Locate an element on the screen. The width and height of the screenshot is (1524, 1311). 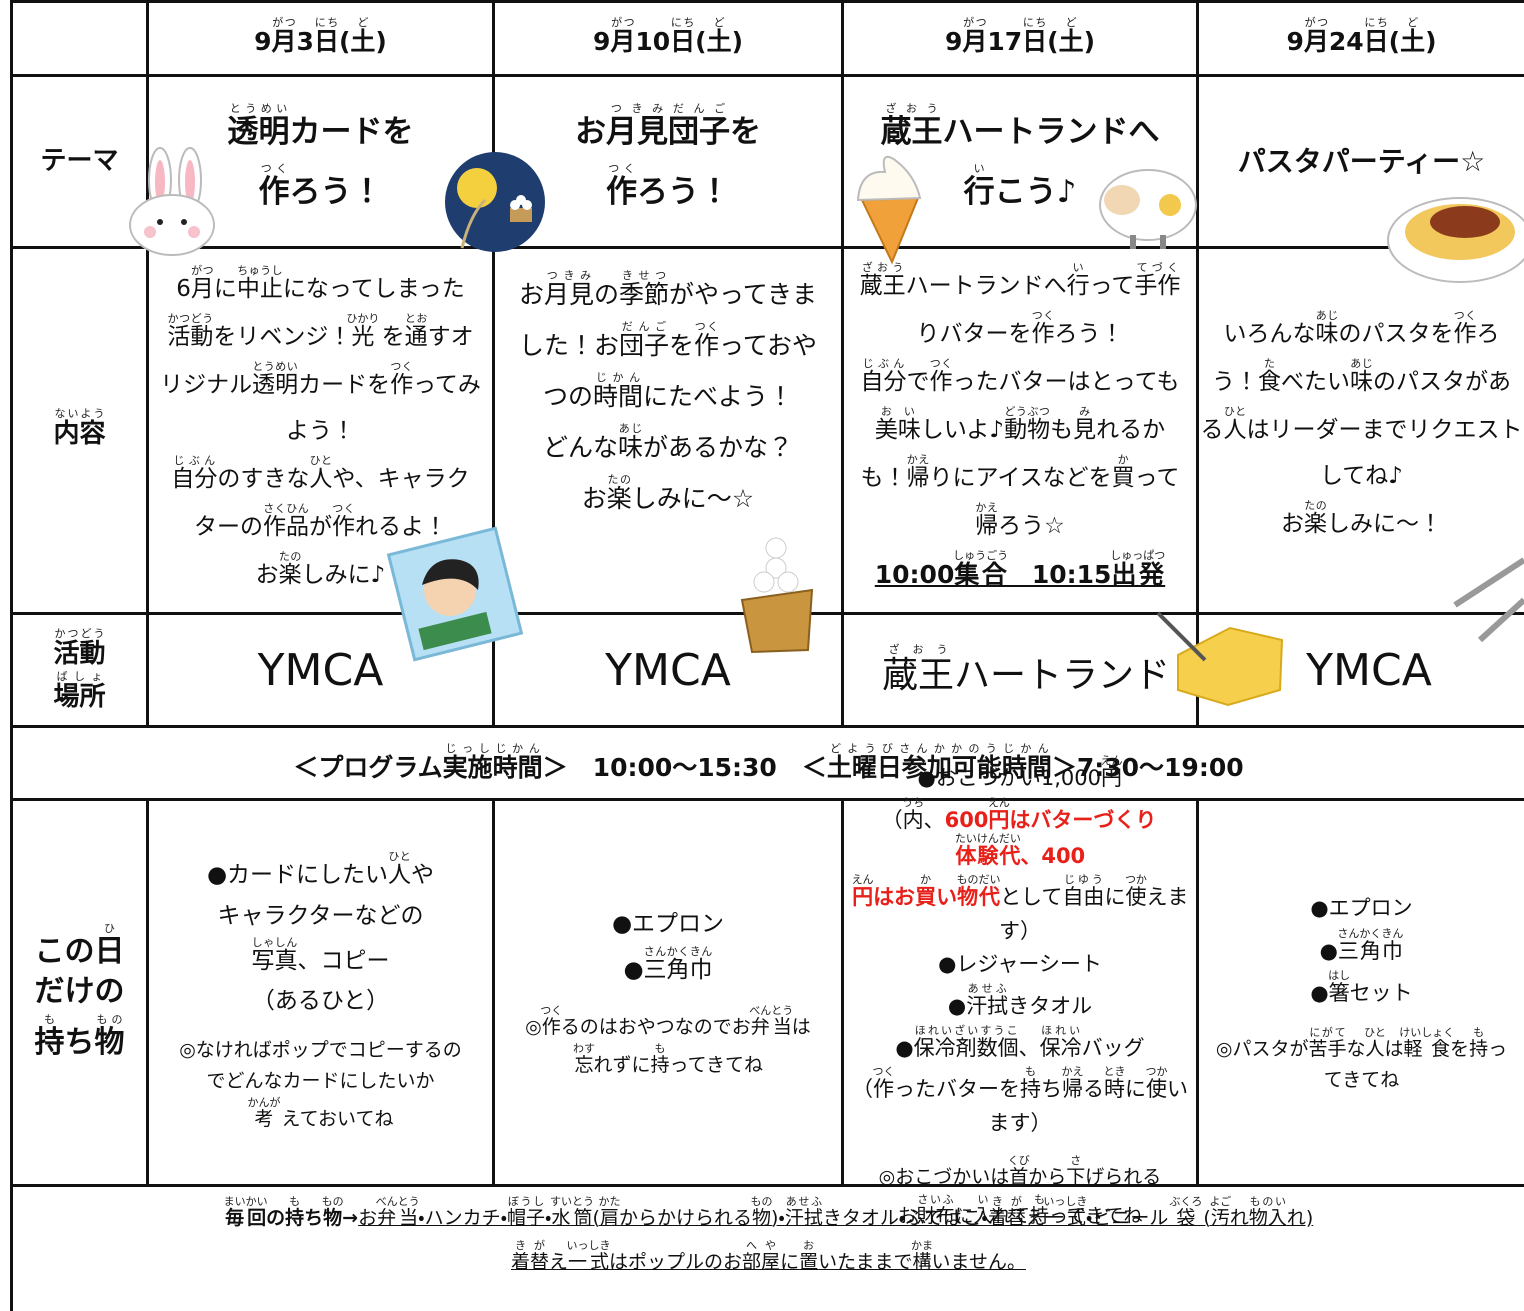
ruby-text: 帰かえ is located at coordinates (1072, 1083).